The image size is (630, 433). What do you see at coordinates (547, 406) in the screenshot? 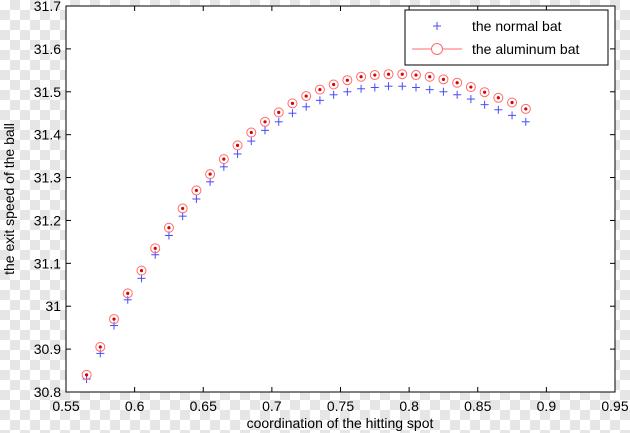
I see `x-tick-label: 0.9` at bounding box center [547, 406].